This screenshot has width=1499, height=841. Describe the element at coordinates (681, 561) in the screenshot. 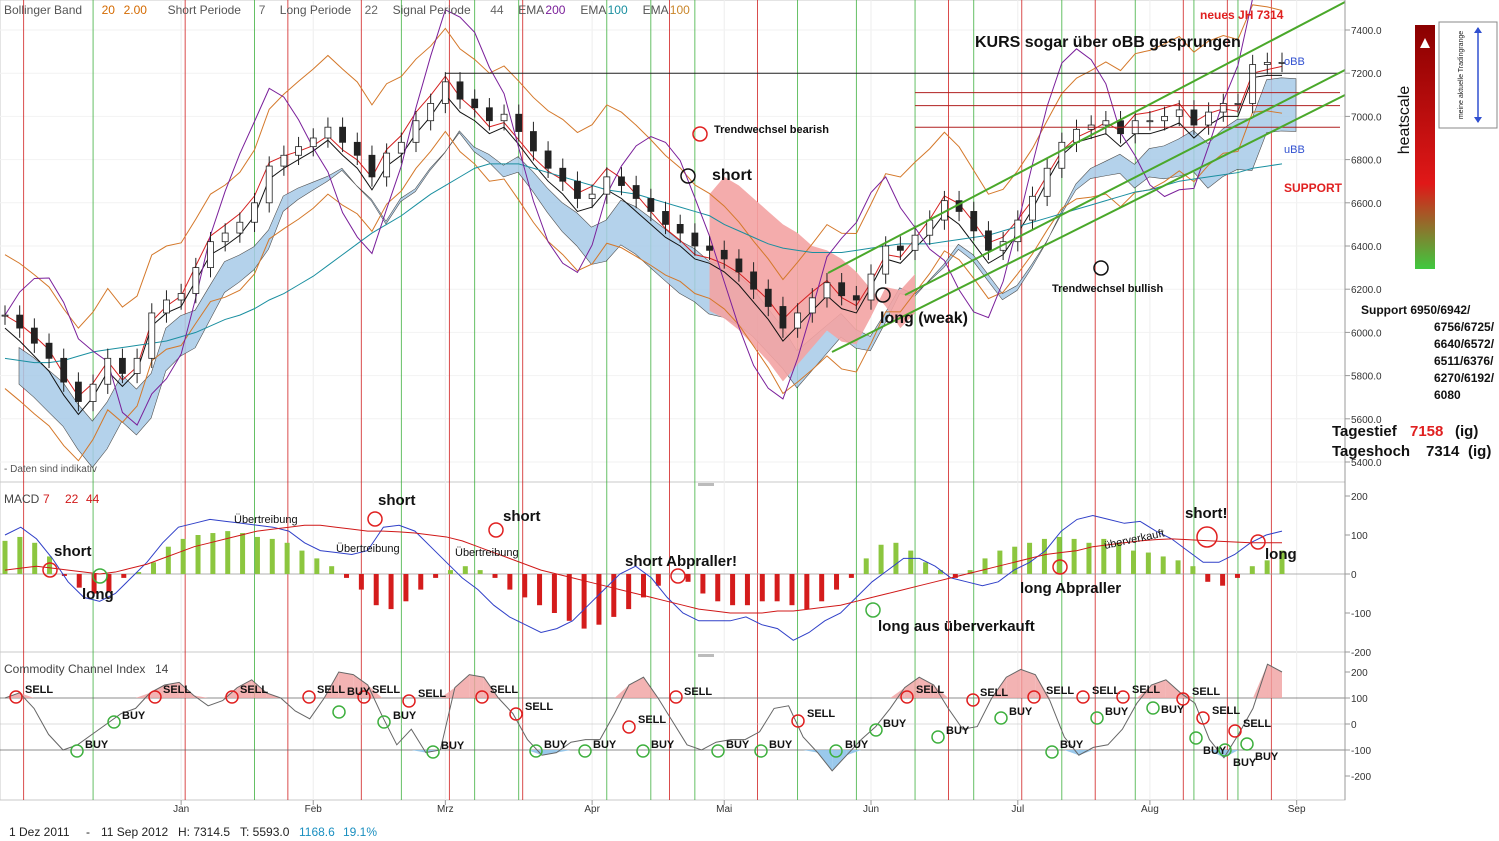

I see `macd-annotation: short Abpraller!` at that location.